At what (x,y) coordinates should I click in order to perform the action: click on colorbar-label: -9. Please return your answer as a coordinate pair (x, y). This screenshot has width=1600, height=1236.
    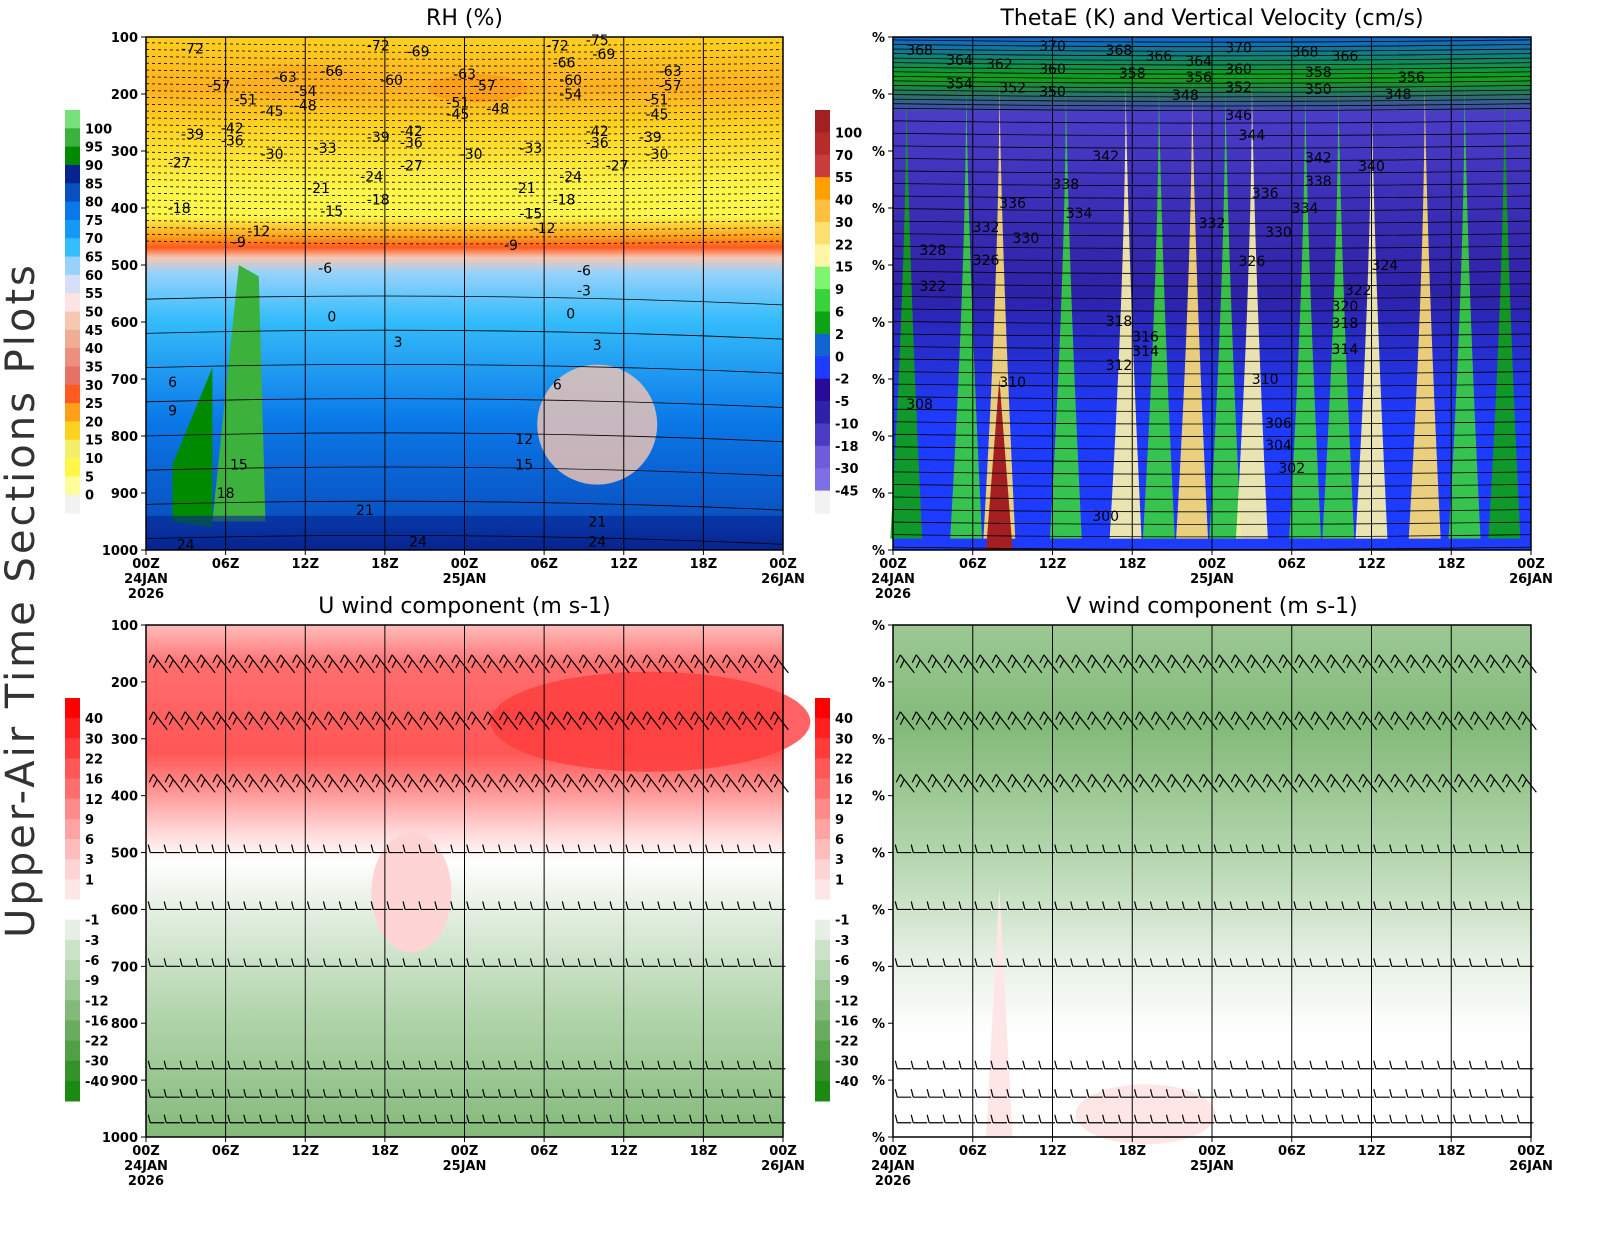
    Looking at the image, I should click on (842, 981).